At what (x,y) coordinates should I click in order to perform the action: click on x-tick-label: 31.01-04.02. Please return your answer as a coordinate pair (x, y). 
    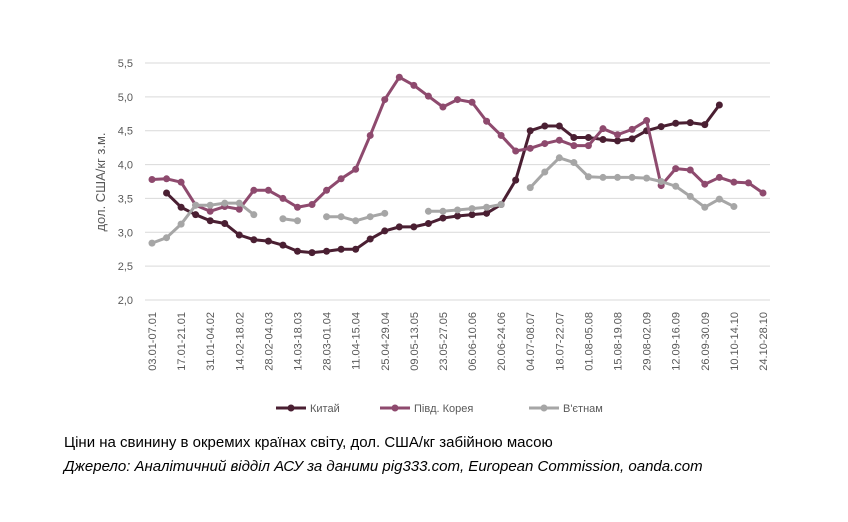
    Looking at the image, I should click on (211, 341).